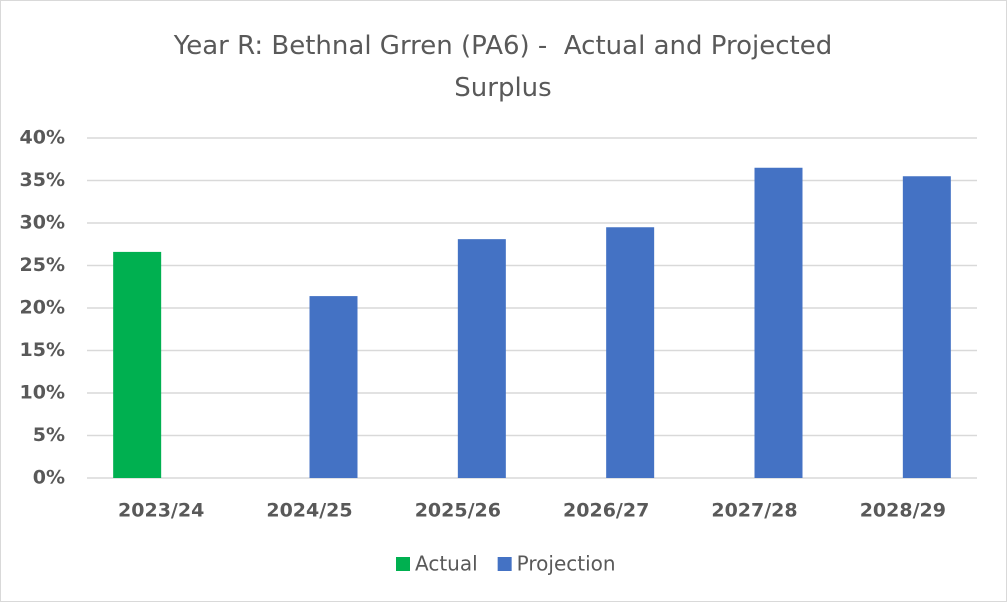  I want to click on x-tick-label: 2023/24, so click(161, 511).